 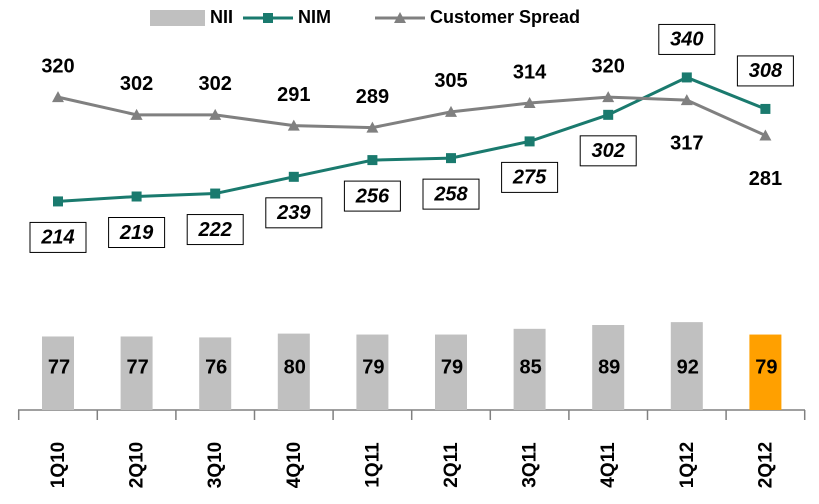 What do you see at coordinates (215, 465) in the screenshot?
I see `x-tick-label: 3Q10` at bounding box center [215, 465].